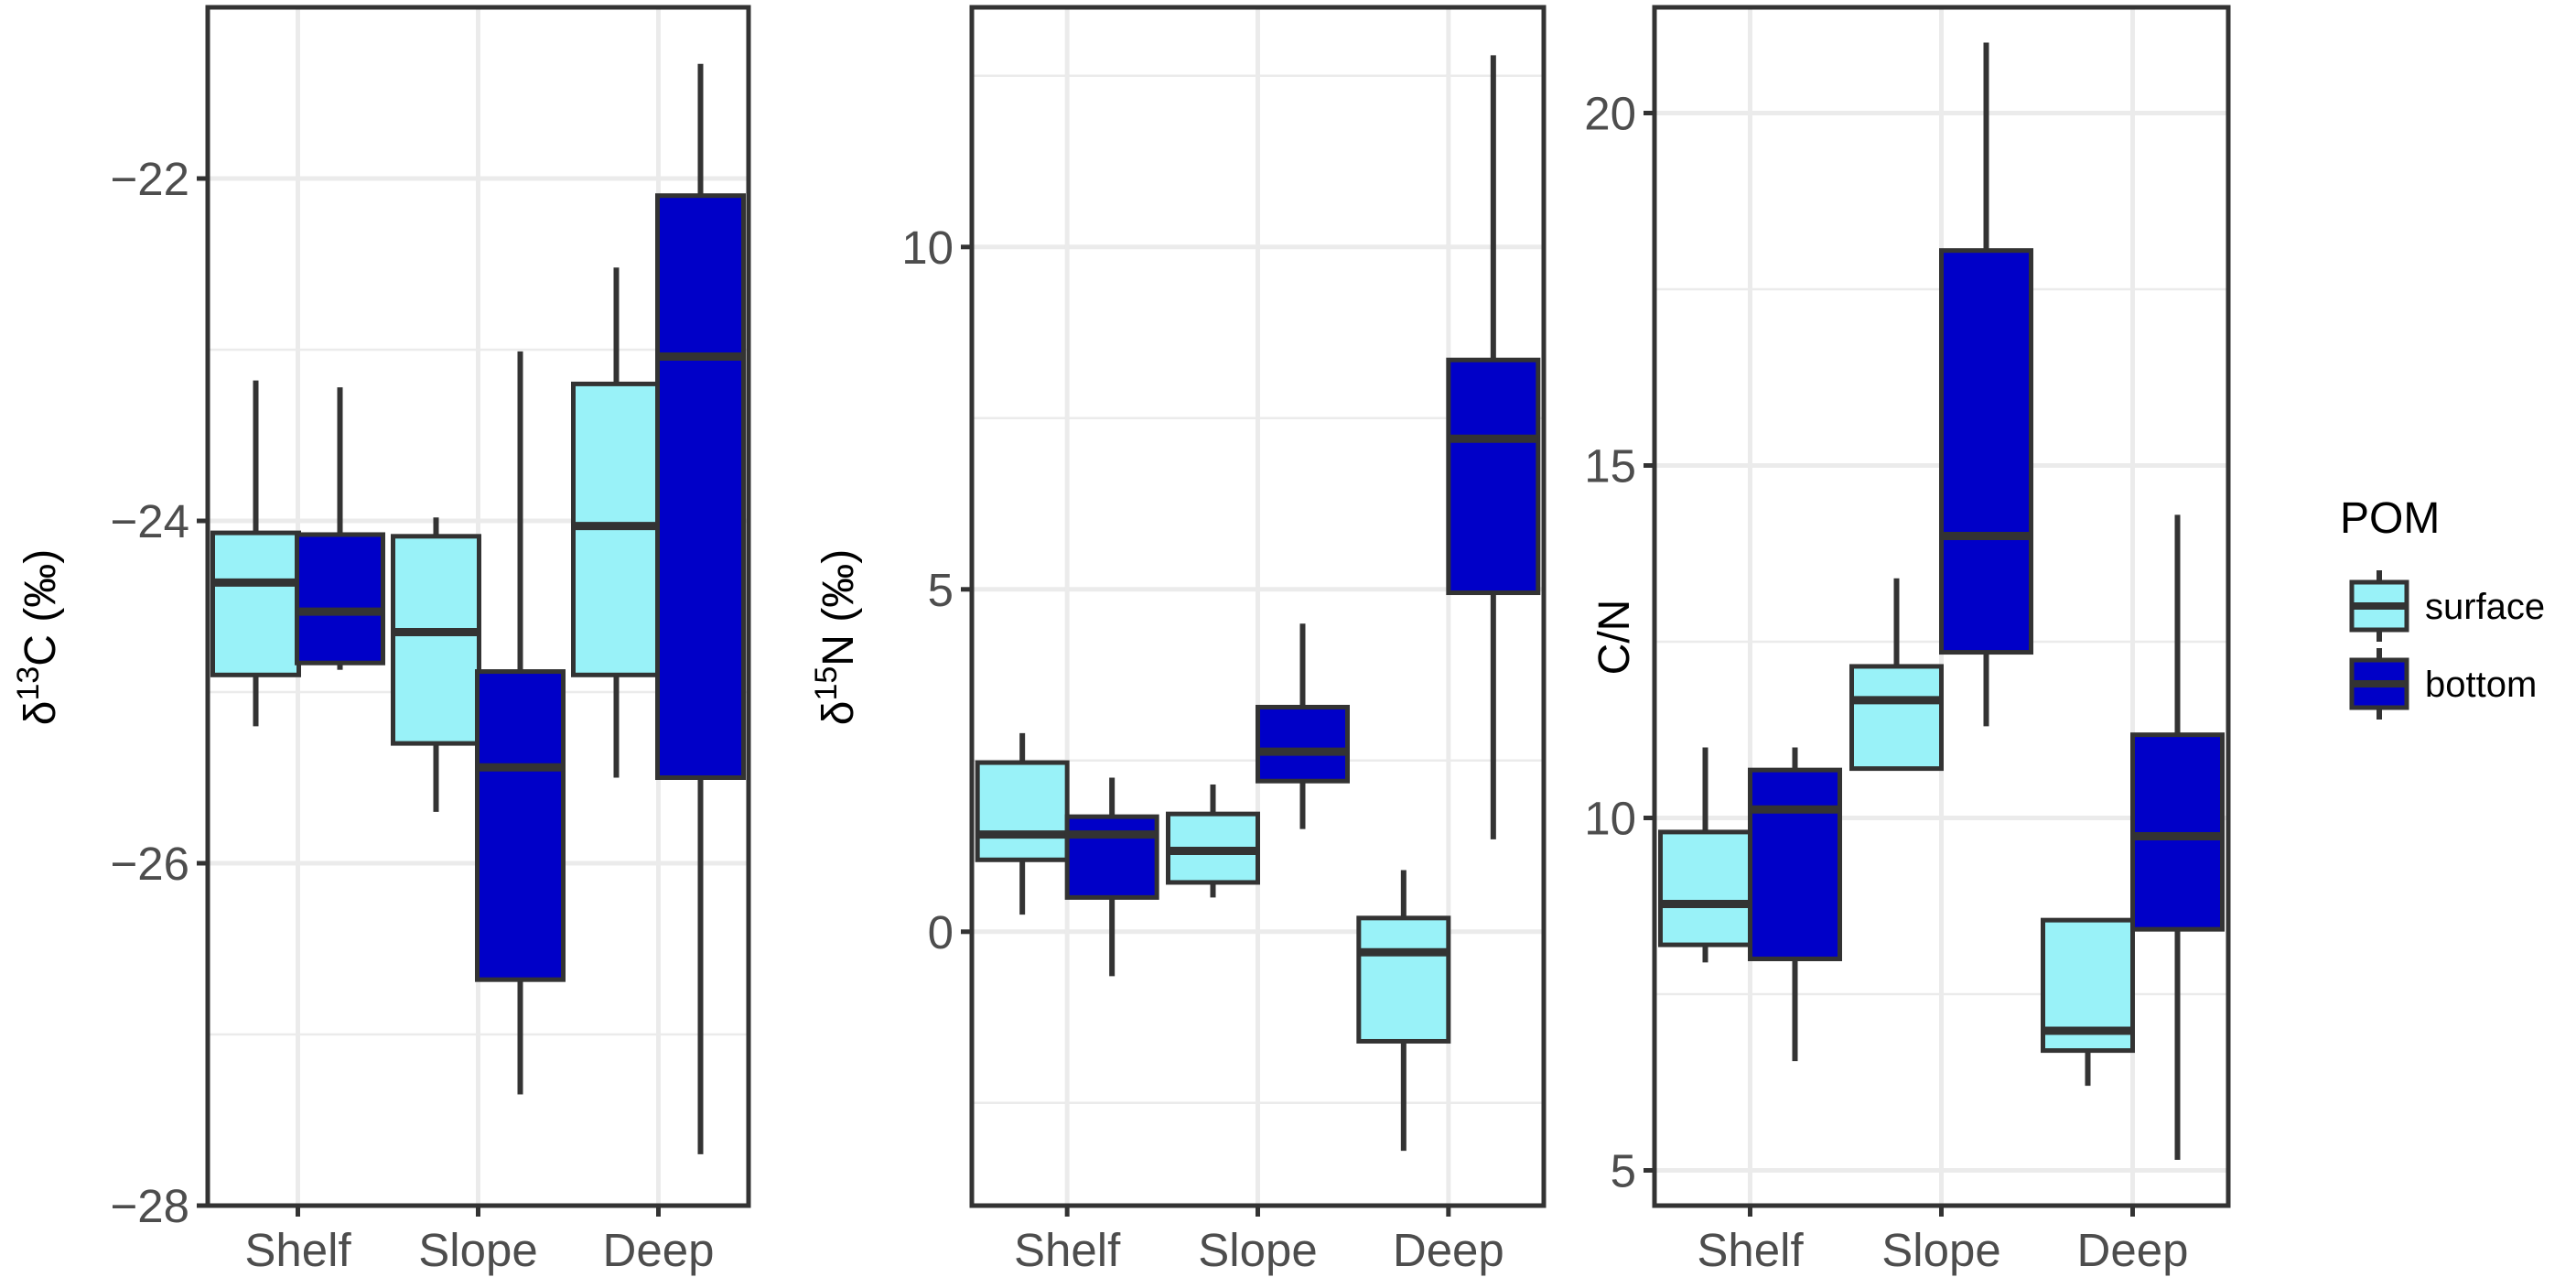  I want to click on y-tick-label: −22, so click(150, 179).